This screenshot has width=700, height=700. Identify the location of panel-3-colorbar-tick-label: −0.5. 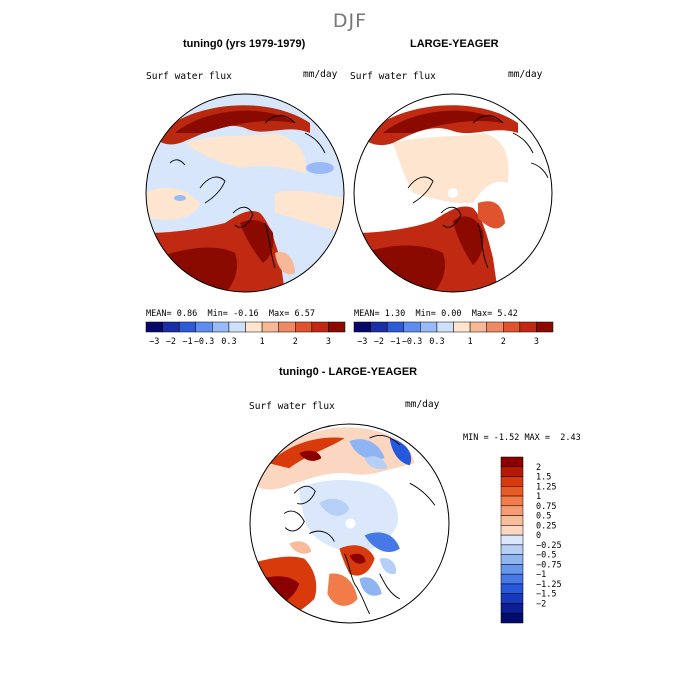
(546, 556).